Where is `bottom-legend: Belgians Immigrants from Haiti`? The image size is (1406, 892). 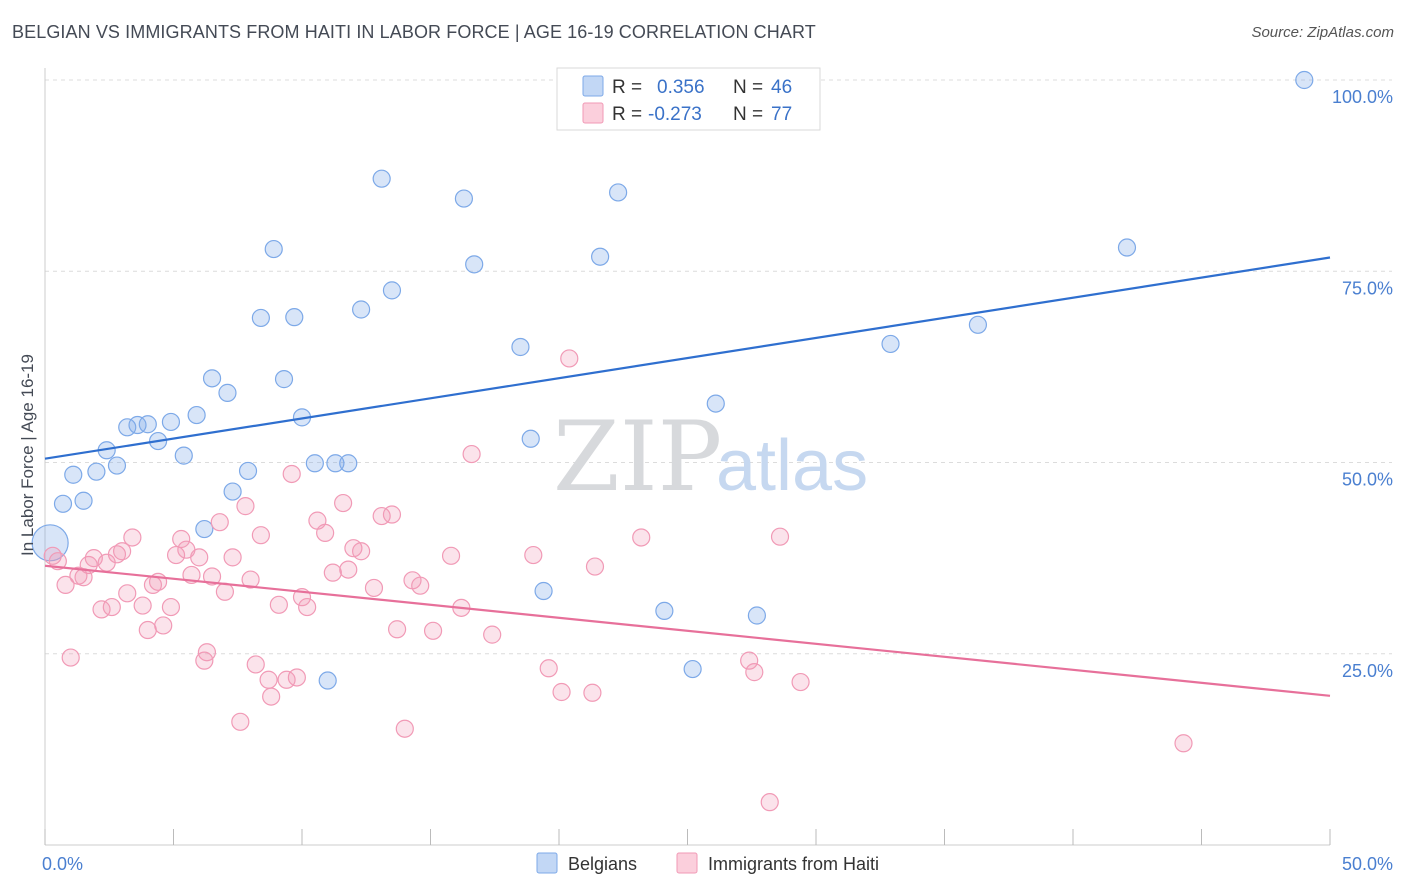 bottom-legend: Belgians Immigrants from Haiti is located at coordinates (707, 863).